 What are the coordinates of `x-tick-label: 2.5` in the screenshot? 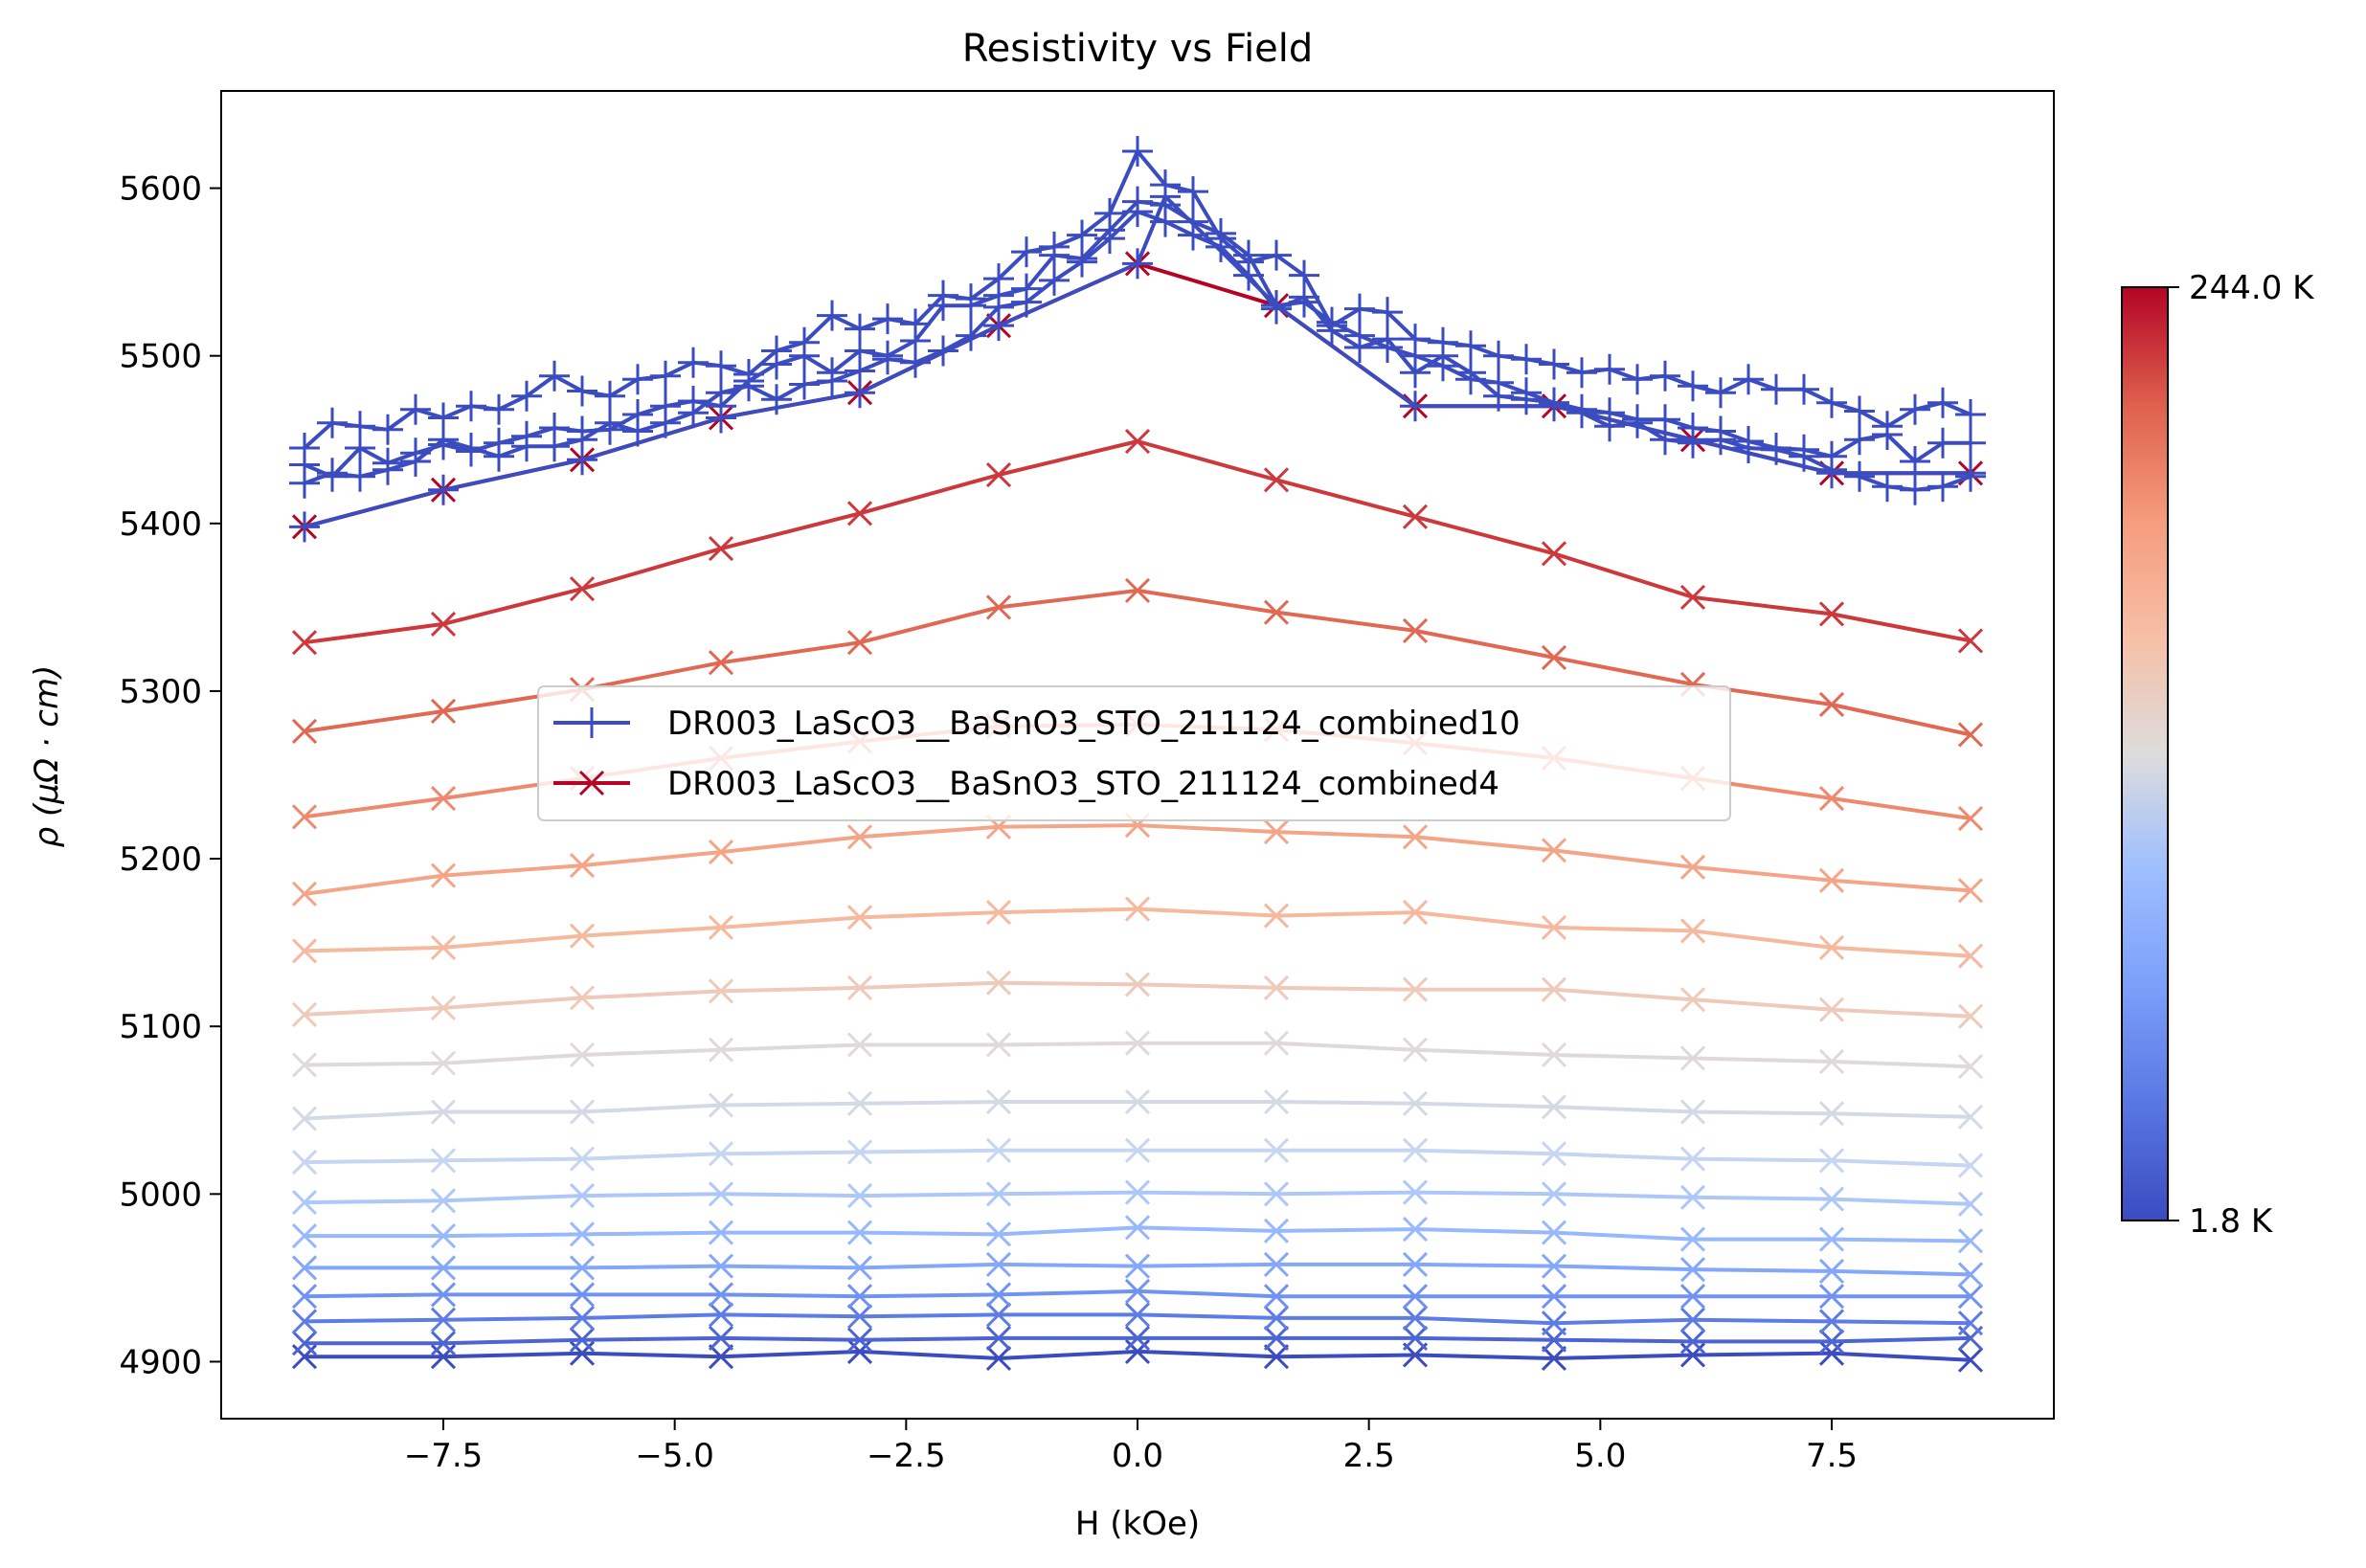 It's located at (1369, 1456).